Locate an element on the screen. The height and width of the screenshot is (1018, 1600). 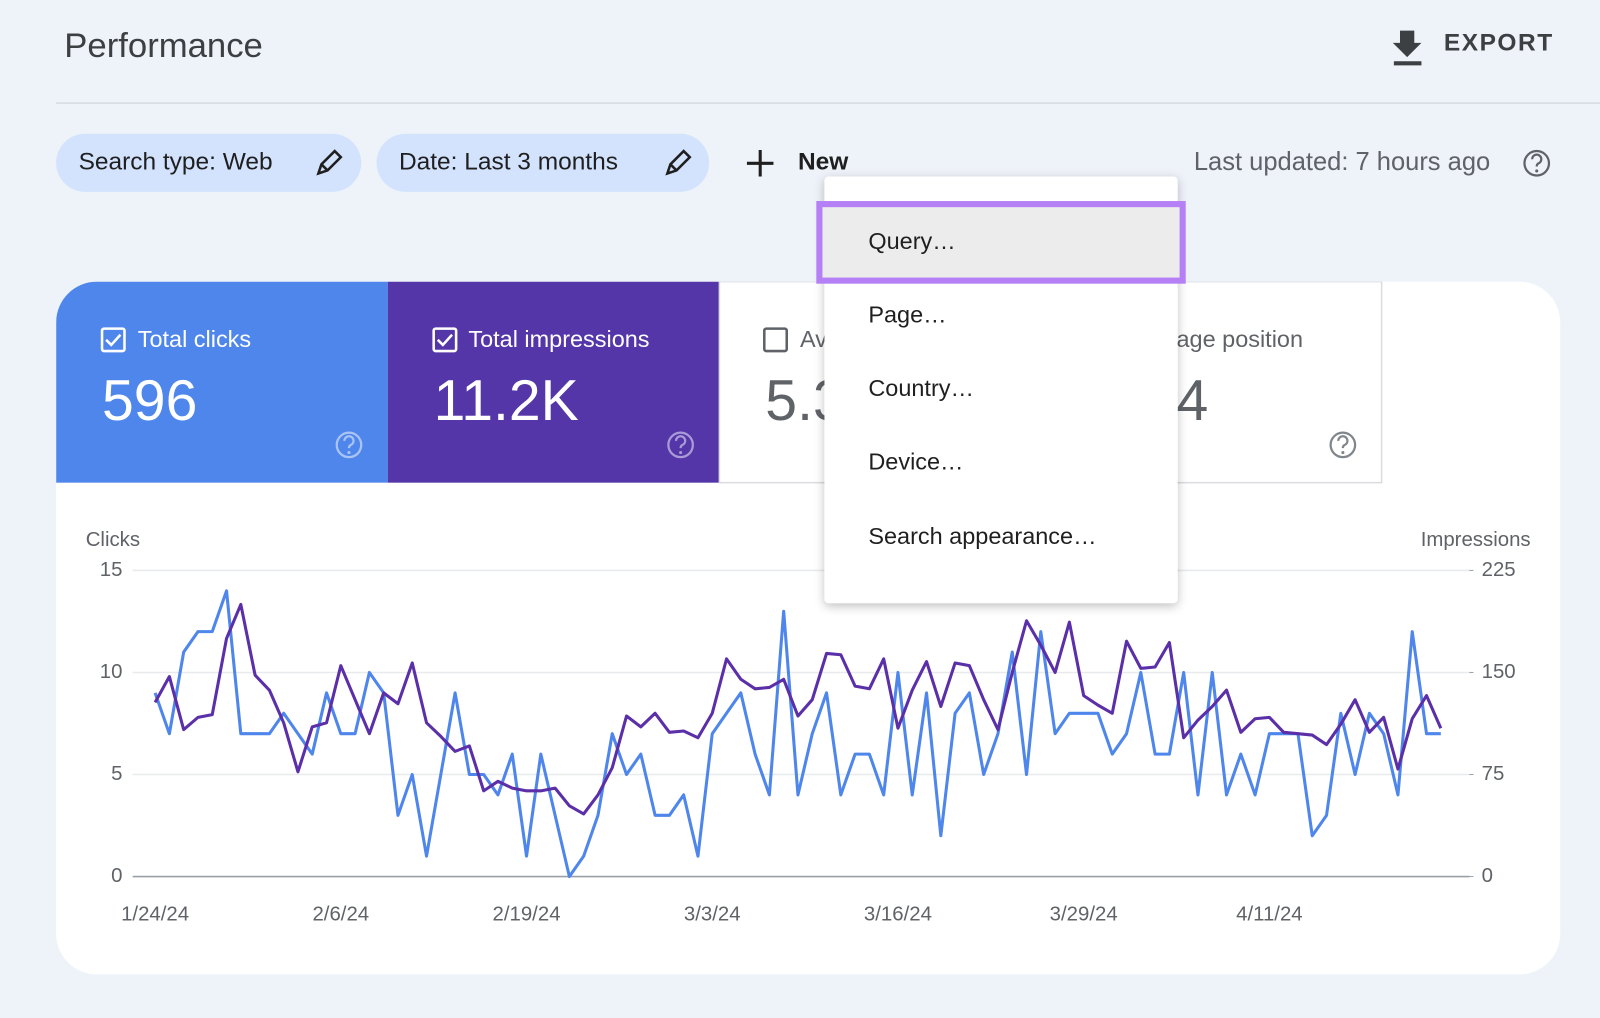
y-tick-label: 0 is located at coordinates (116, 876).